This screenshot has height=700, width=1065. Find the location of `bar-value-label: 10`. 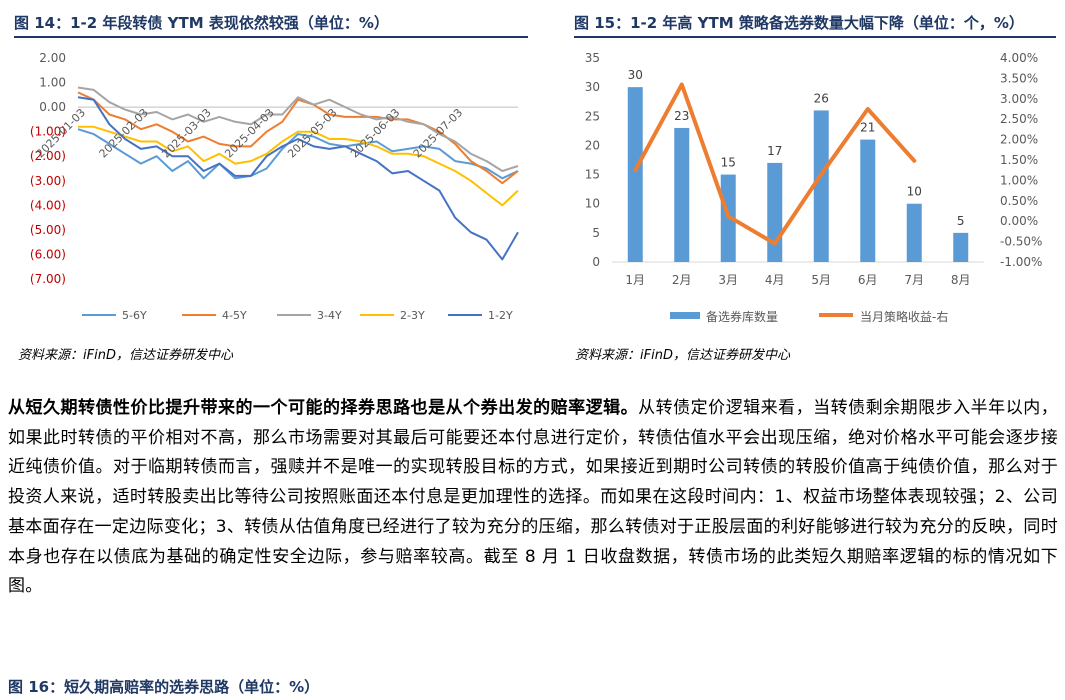

bar-value-label: 10 is located at coordinates (914, 192).